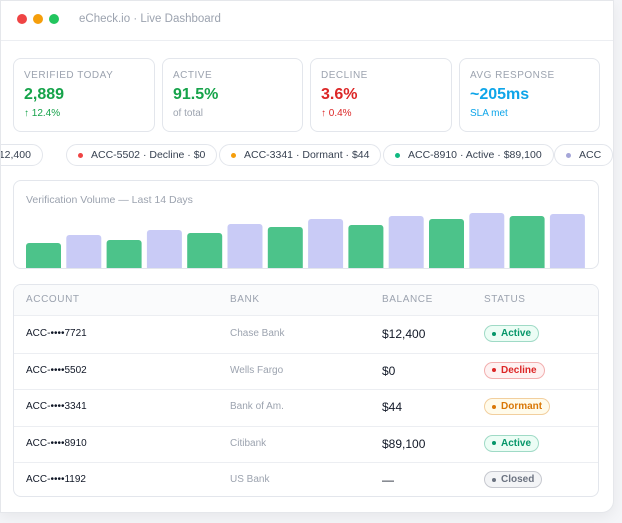  I want to click on ticker-text: ACC, so click(590, 155).